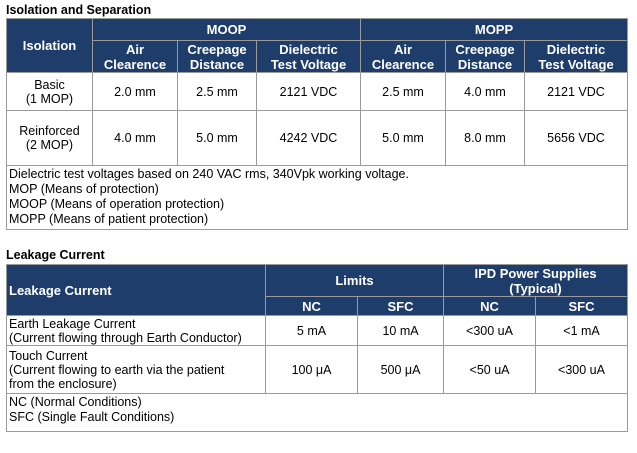 This screenshot has width=637, height=453. I want to click on cell-value: <1 mA, so click(582, 330).